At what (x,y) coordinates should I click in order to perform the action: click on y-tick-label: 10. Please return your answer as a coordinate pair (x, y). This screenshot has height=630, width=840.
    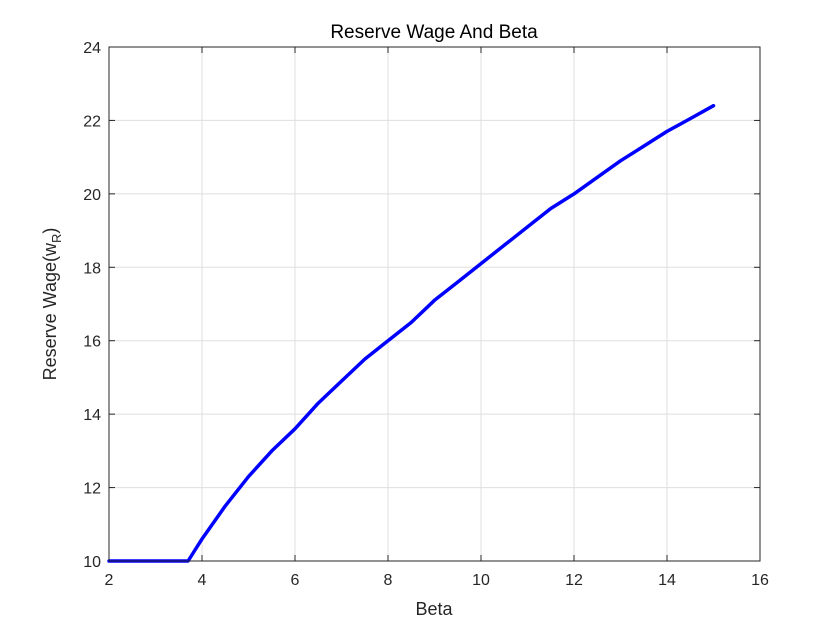
    Looking at the image, I should click on (92, 562).